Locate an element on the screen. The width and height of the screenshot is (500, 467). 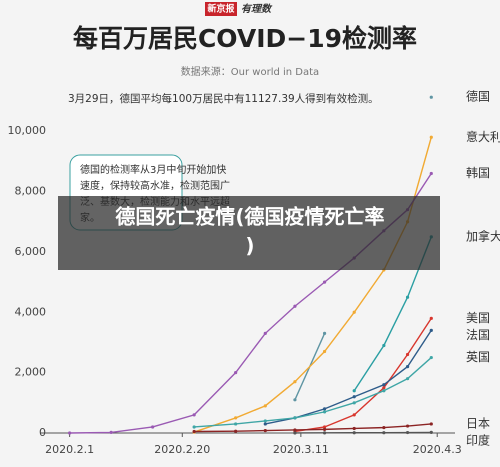
y-tick-label: 0 is located at coordinates (42, 432).